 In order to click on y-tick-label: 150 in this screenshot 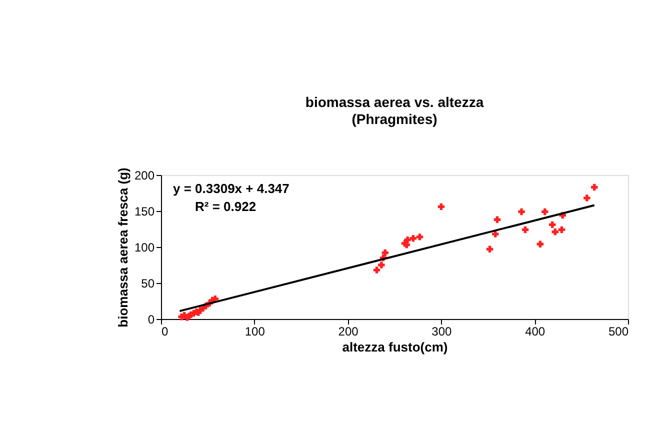, I will do `click(144, 211)`.